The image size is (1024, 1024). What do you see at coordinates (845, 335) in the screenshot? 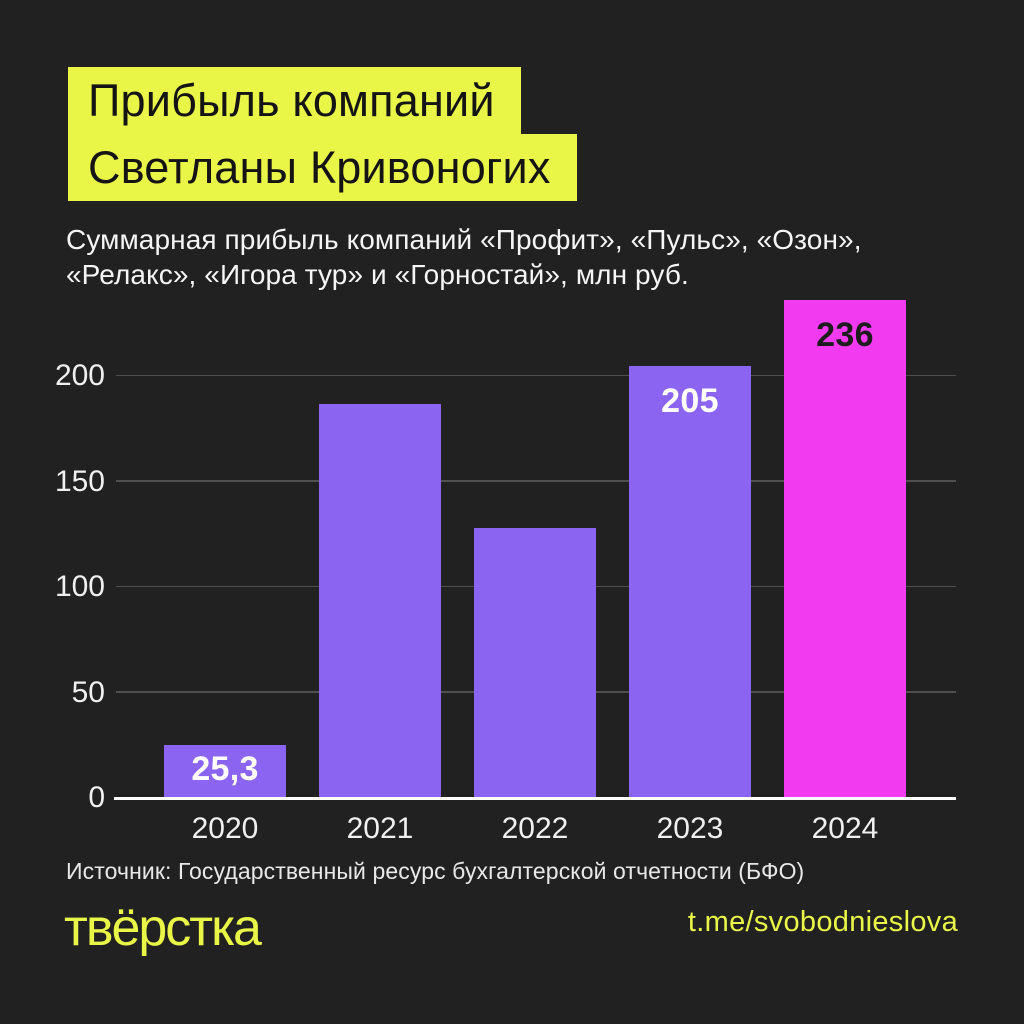
I see `bar-value-label-2024: 236` at bounding box center [845, 335].